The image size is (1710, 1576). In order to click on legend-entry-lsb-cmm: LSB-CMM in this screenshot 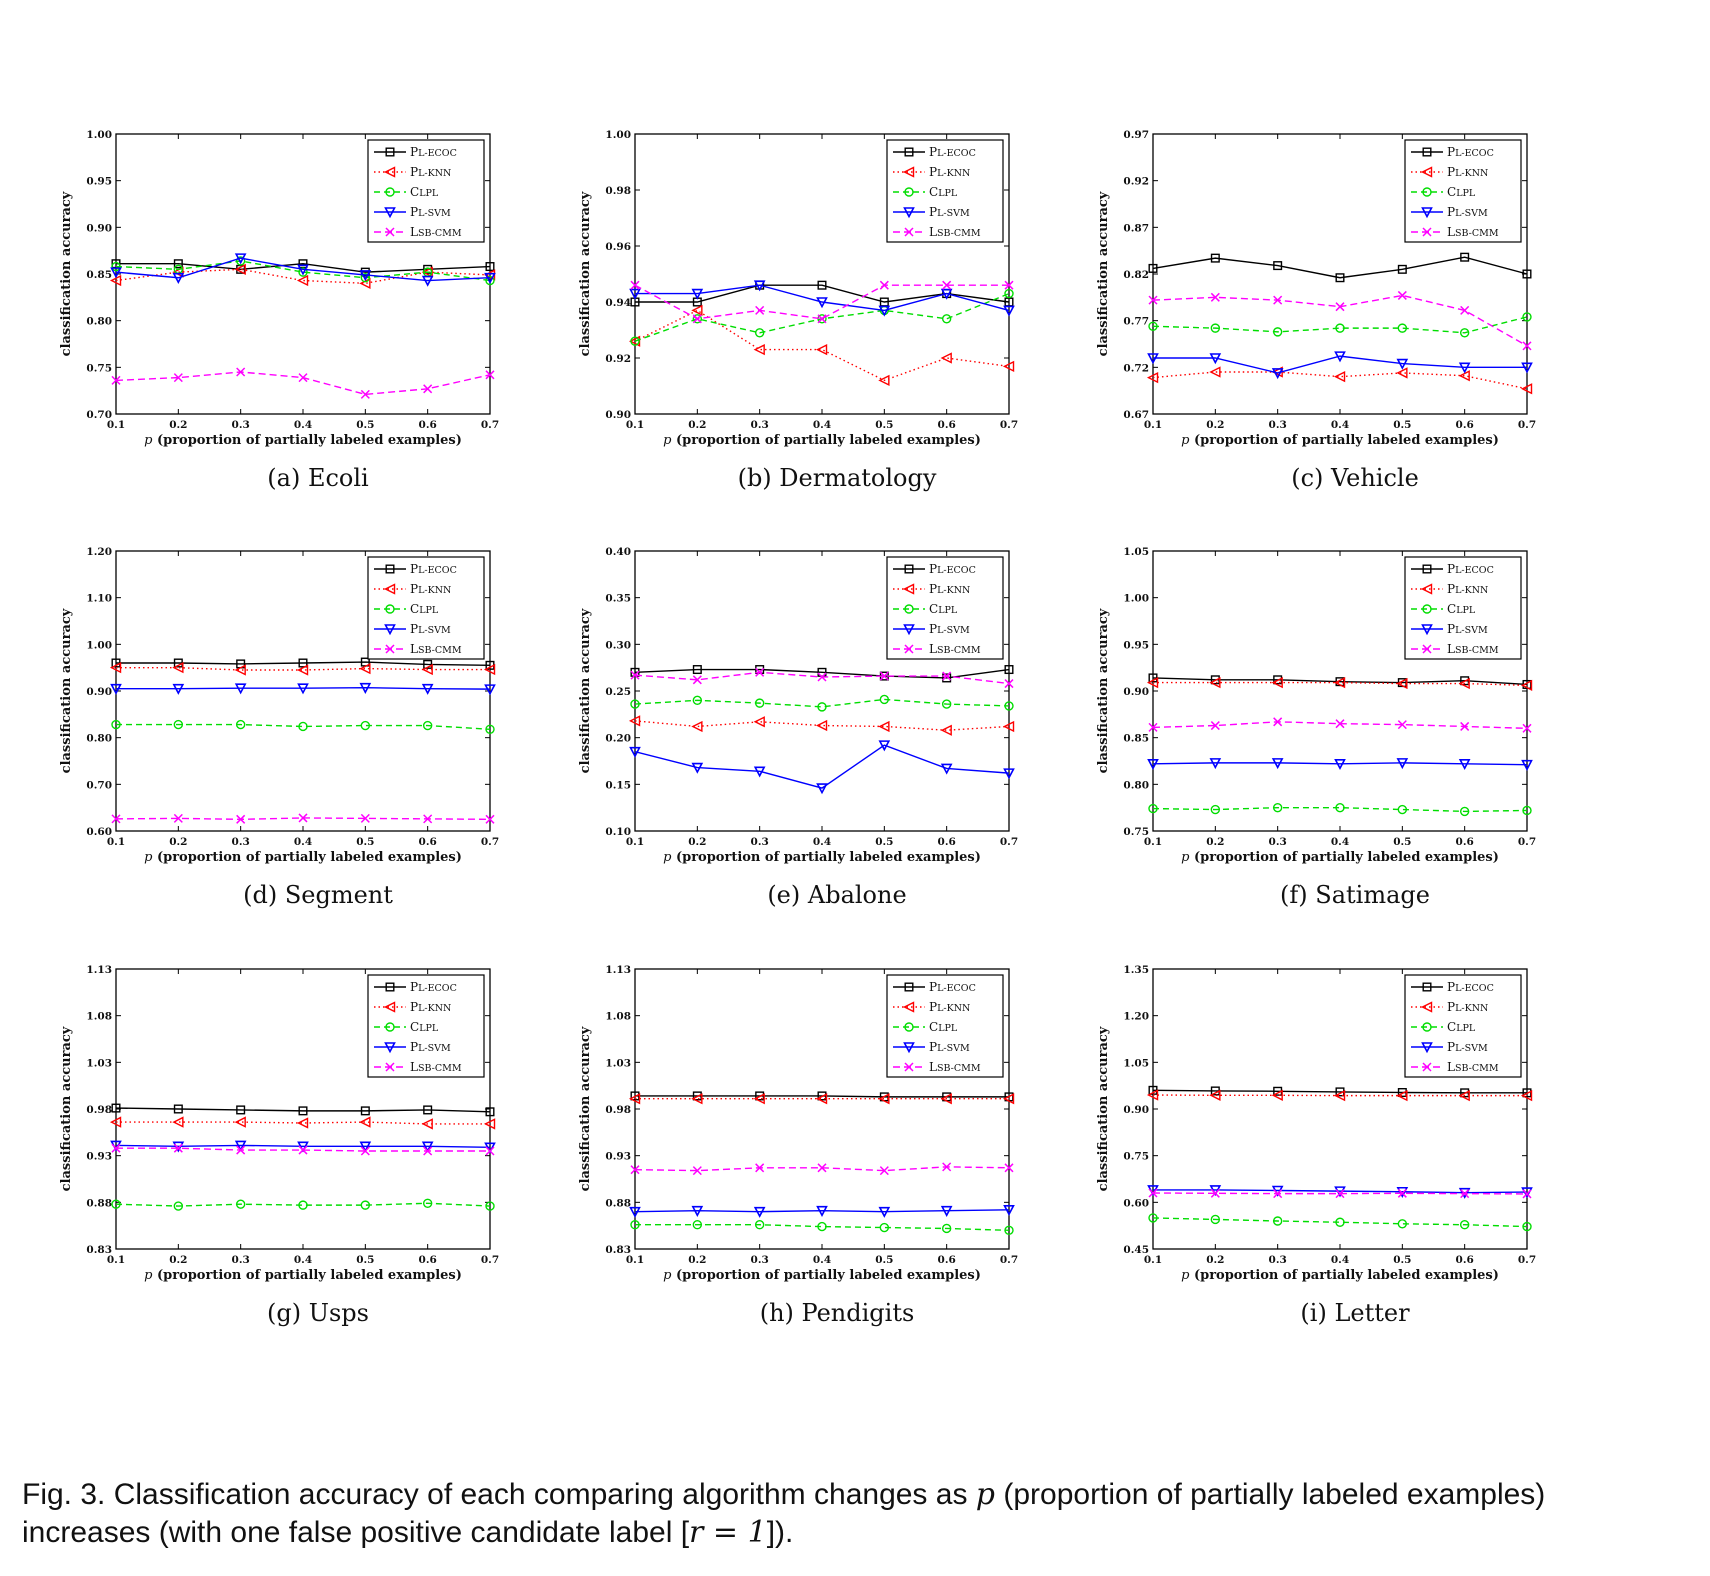, I will do `click(1455, 232)`.